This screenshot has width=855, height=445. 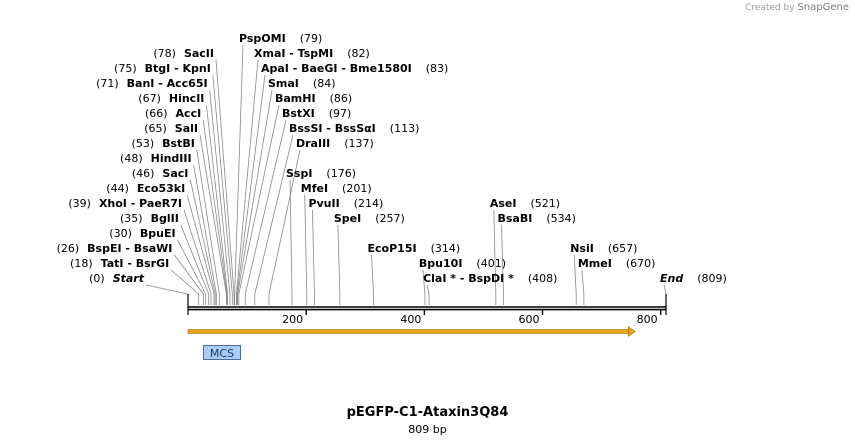 I want to click on leader-hincii, so click(x=217, y=199).